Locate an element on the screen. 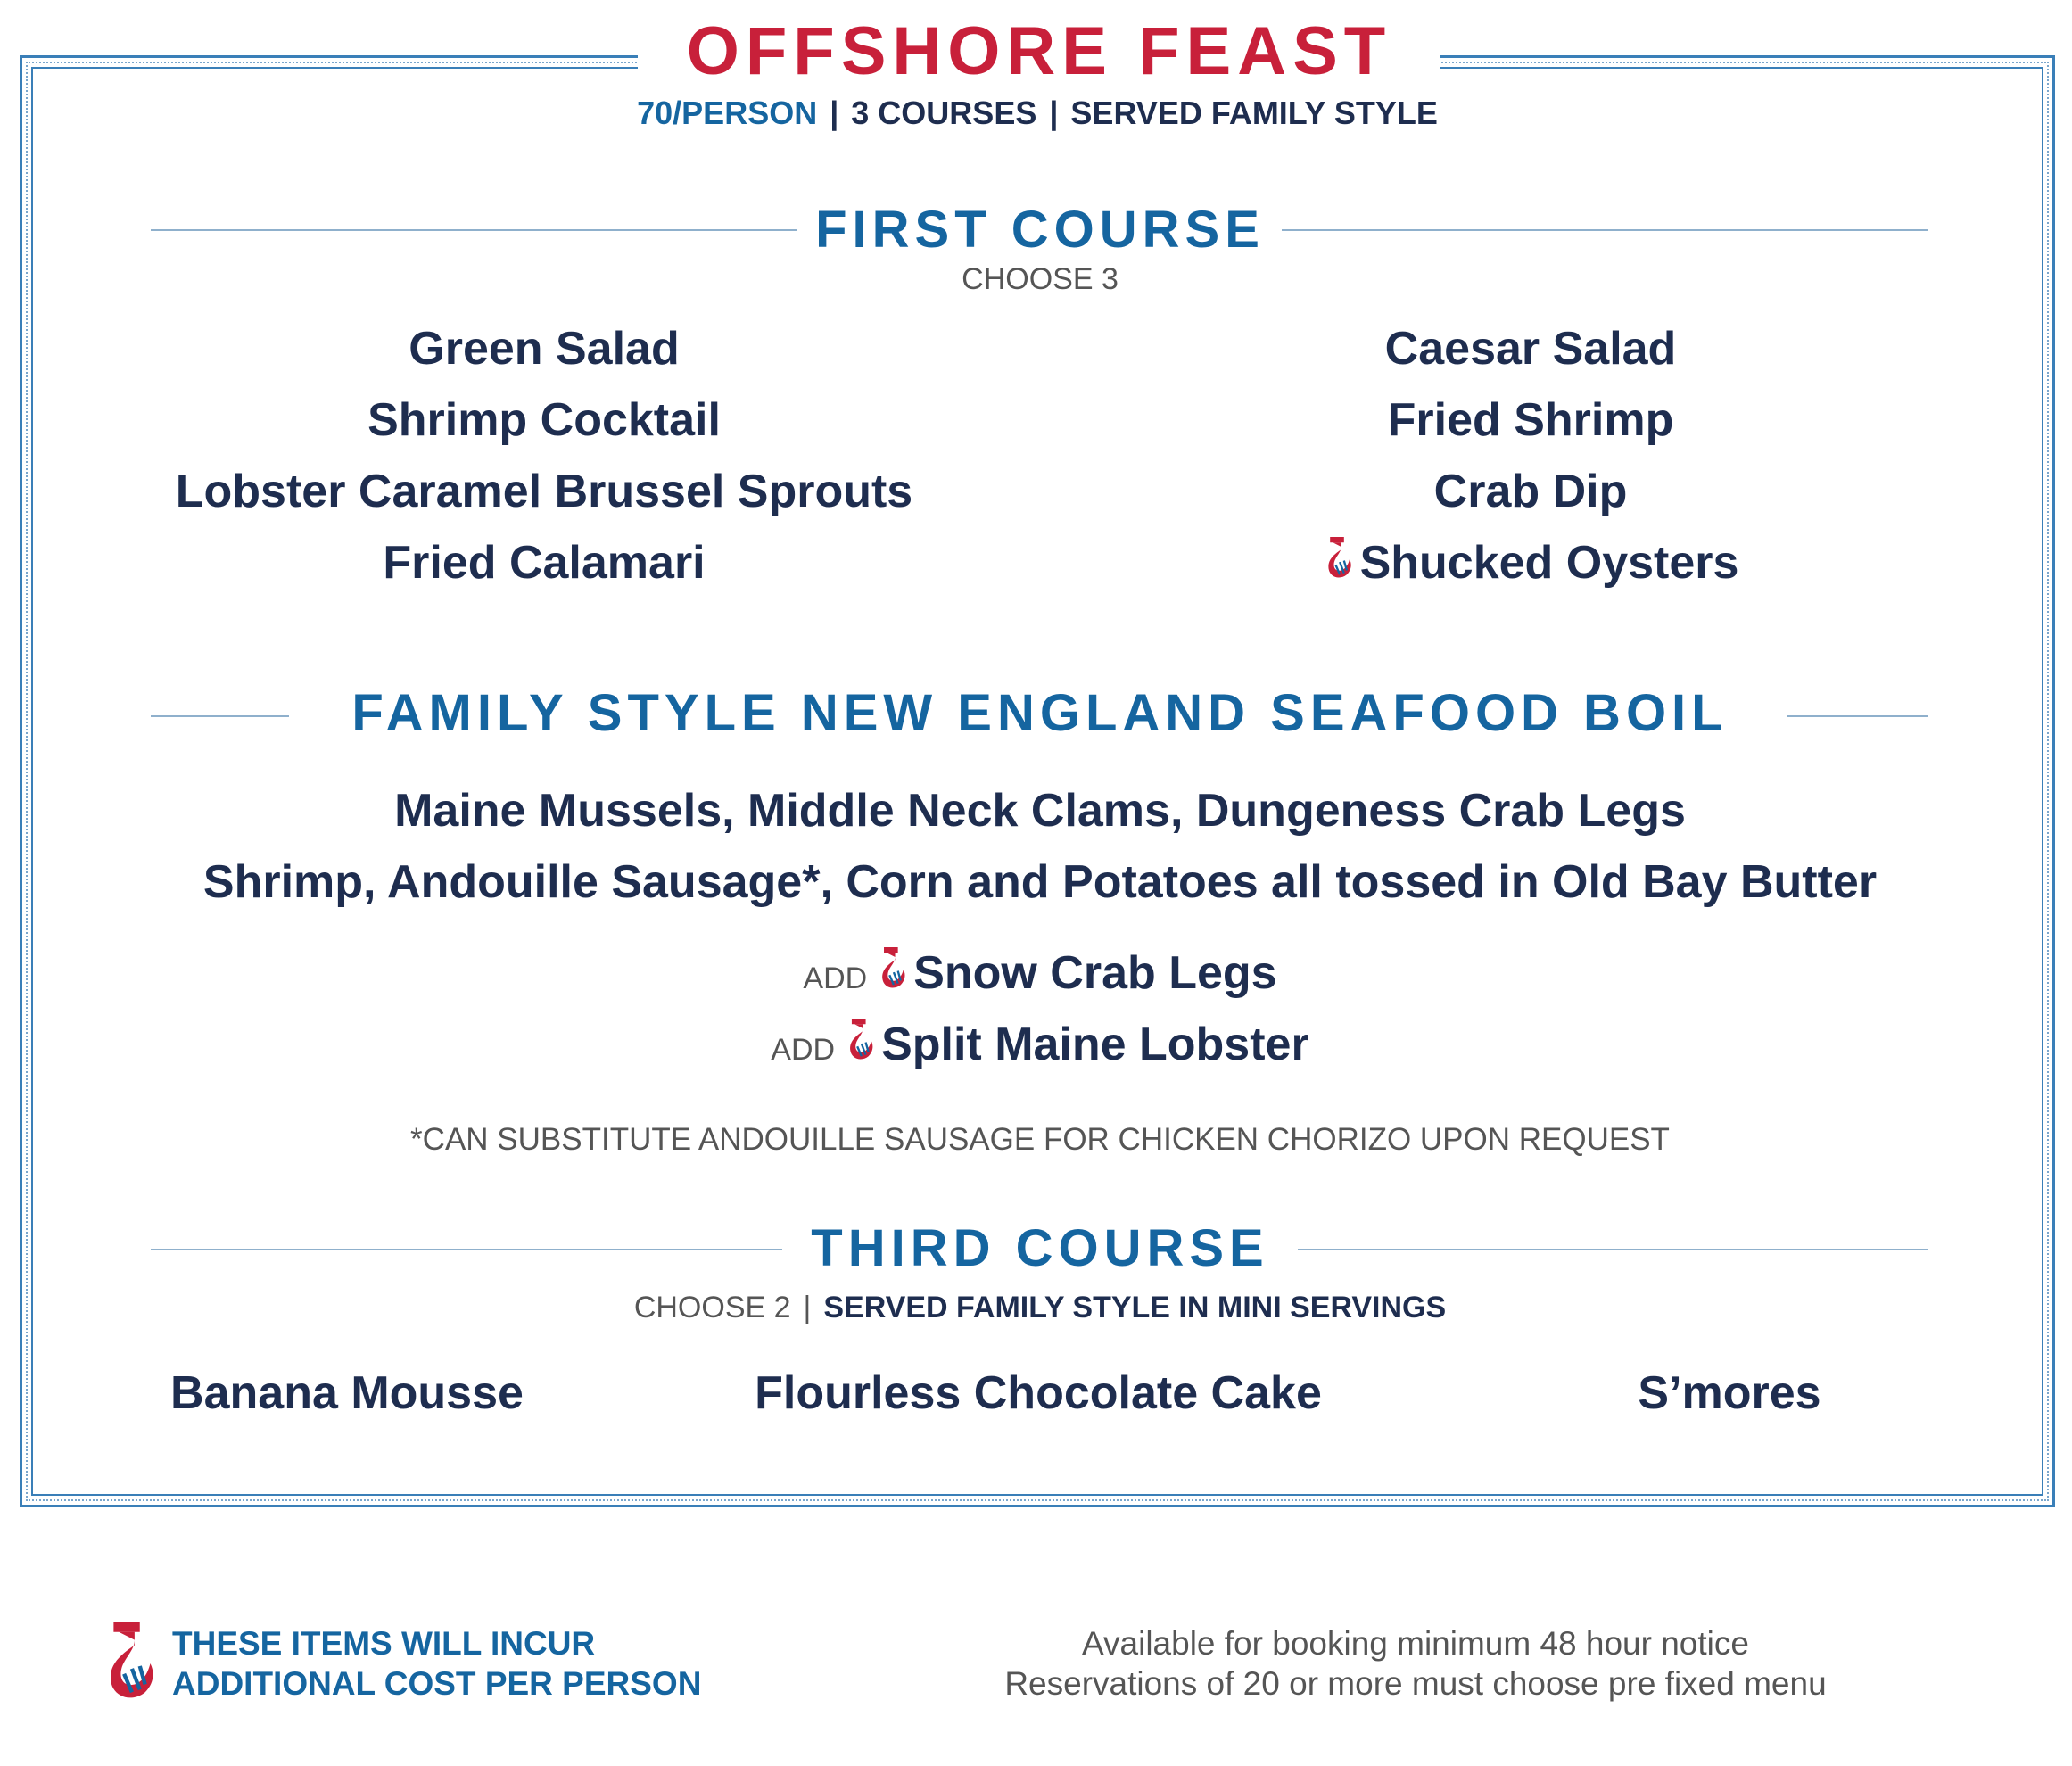  instruction: CHOOSE 2 is located at coordinates (712, 1307).